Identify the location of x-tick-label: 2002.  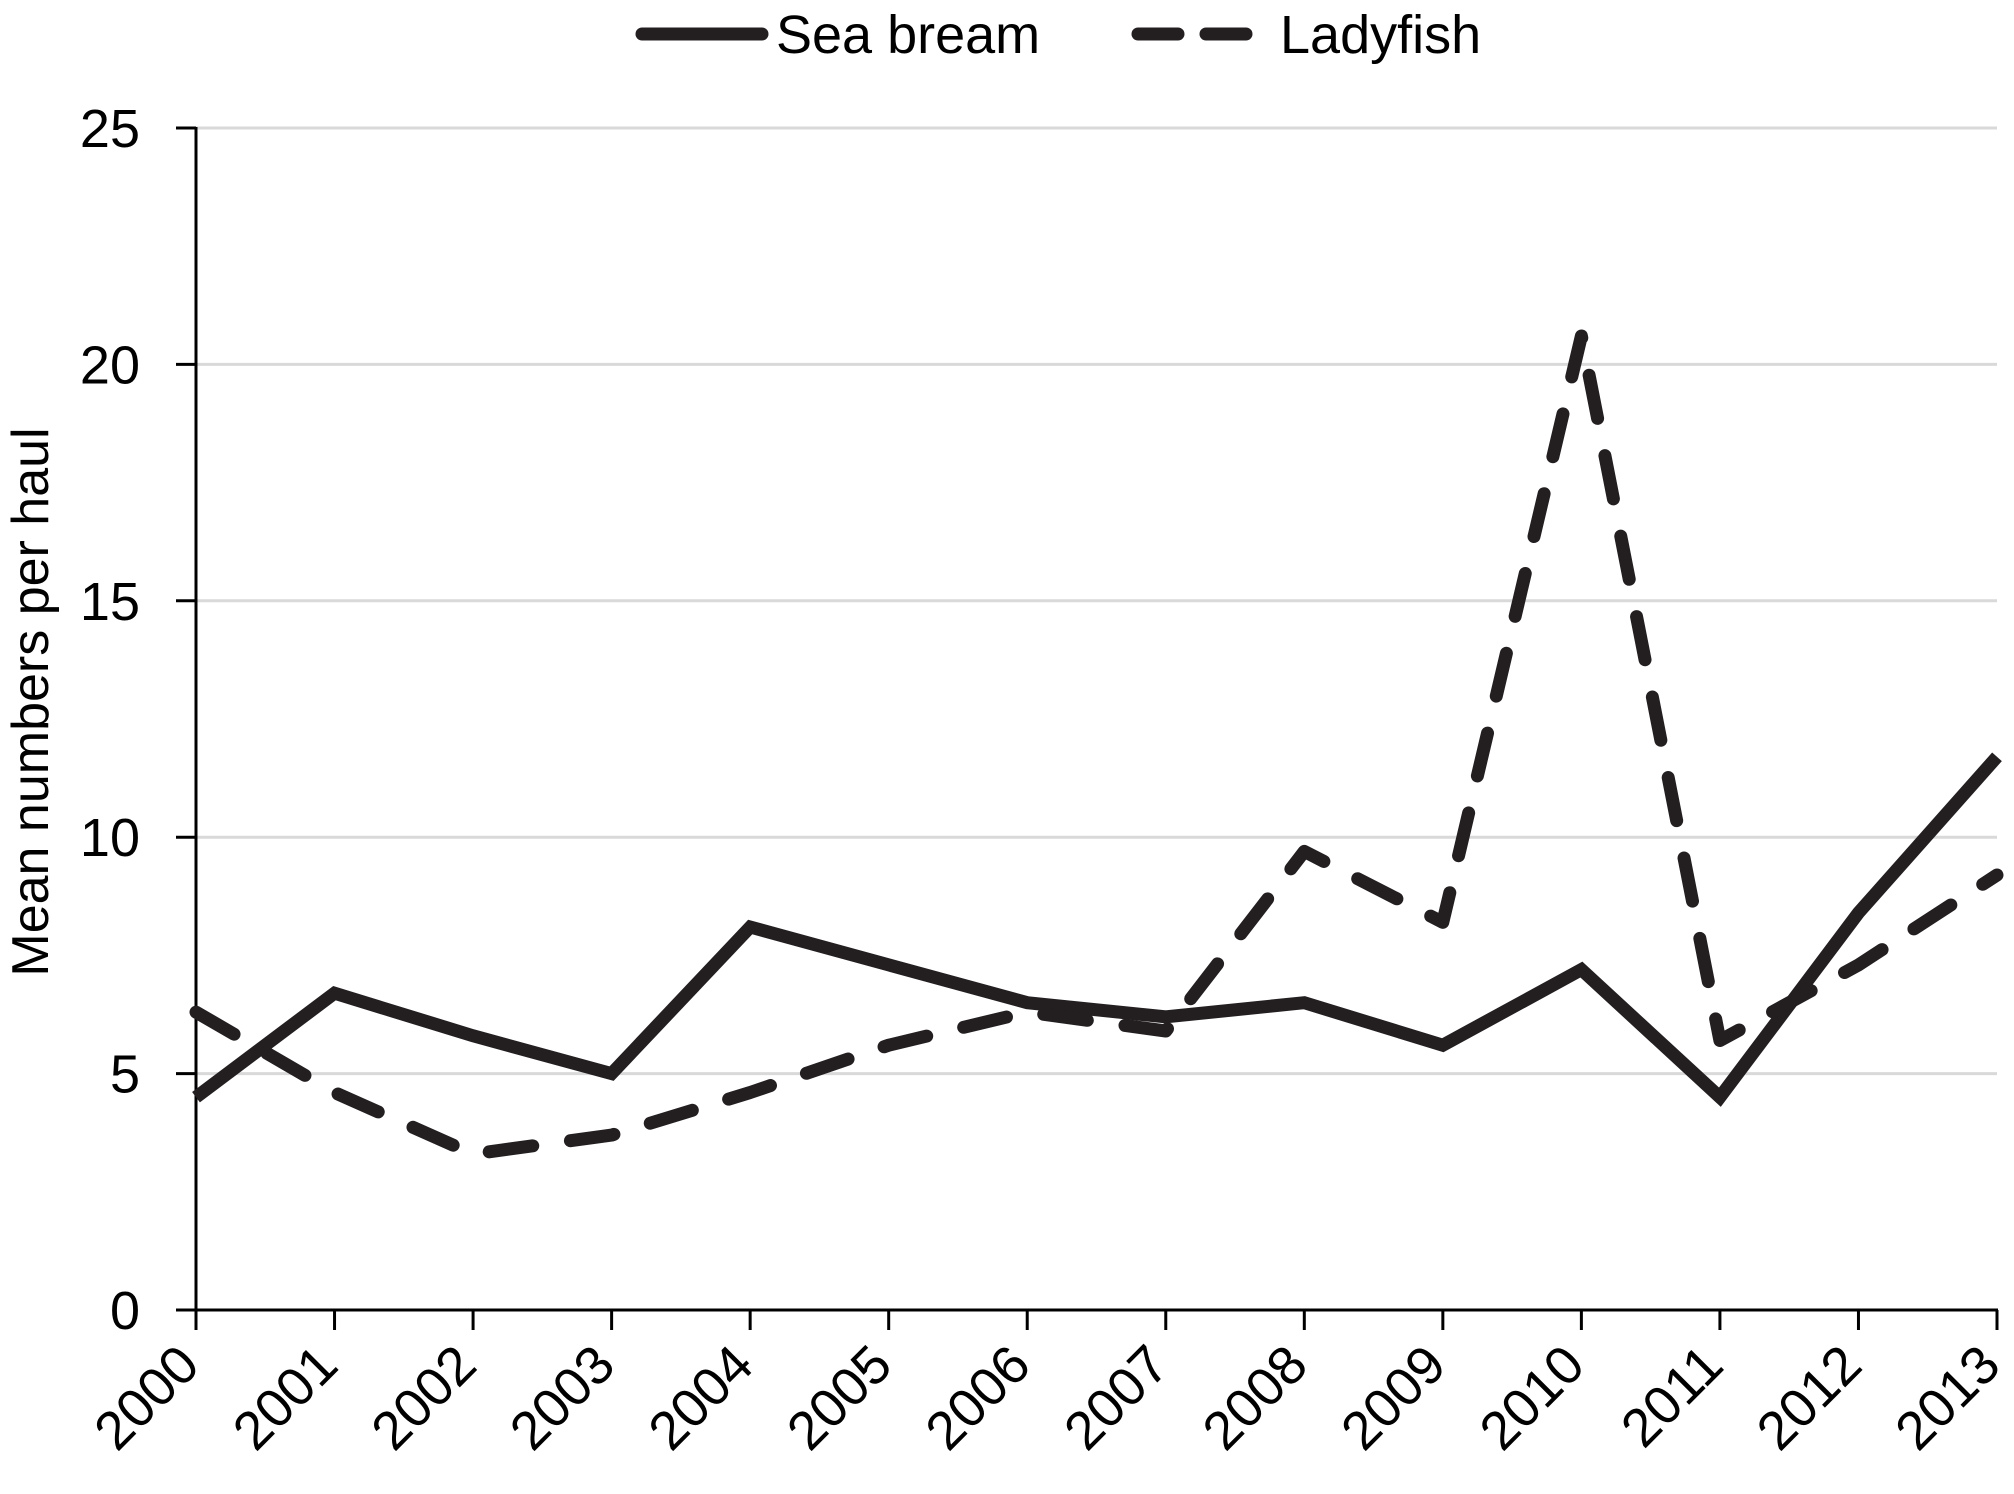
(423, 1397).